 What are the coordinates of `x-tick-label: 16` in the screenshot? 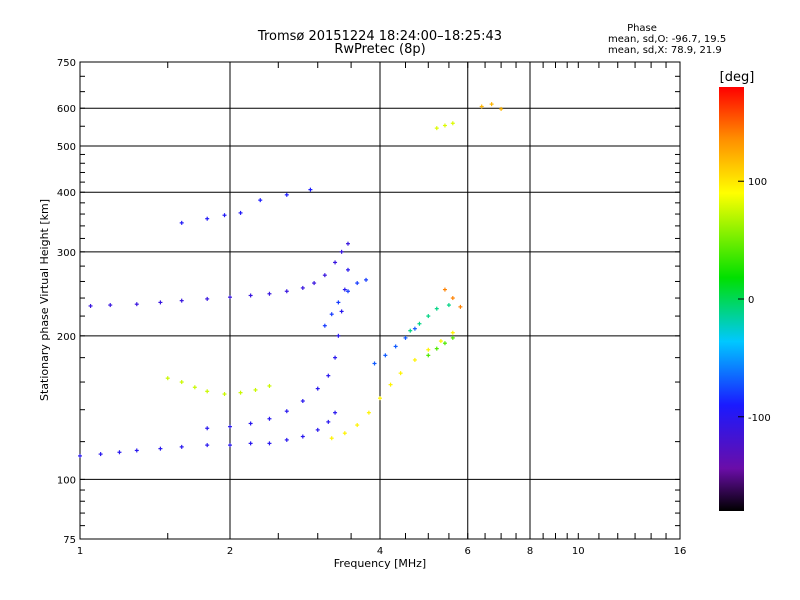 It's located at (680, 551).